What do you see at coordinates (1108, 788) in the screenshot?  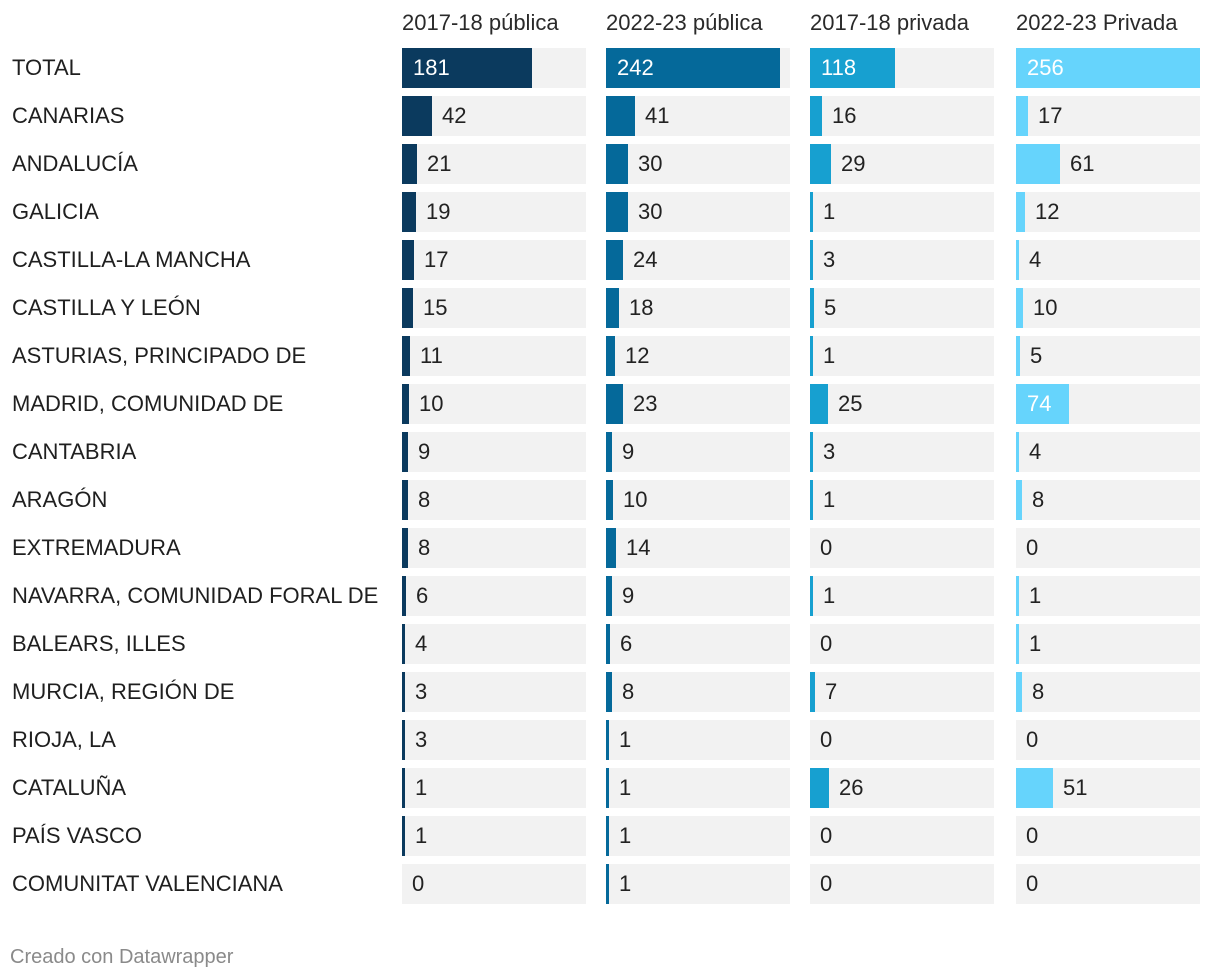 I see `bar-track: 51` at bounding box center [1108, 788].